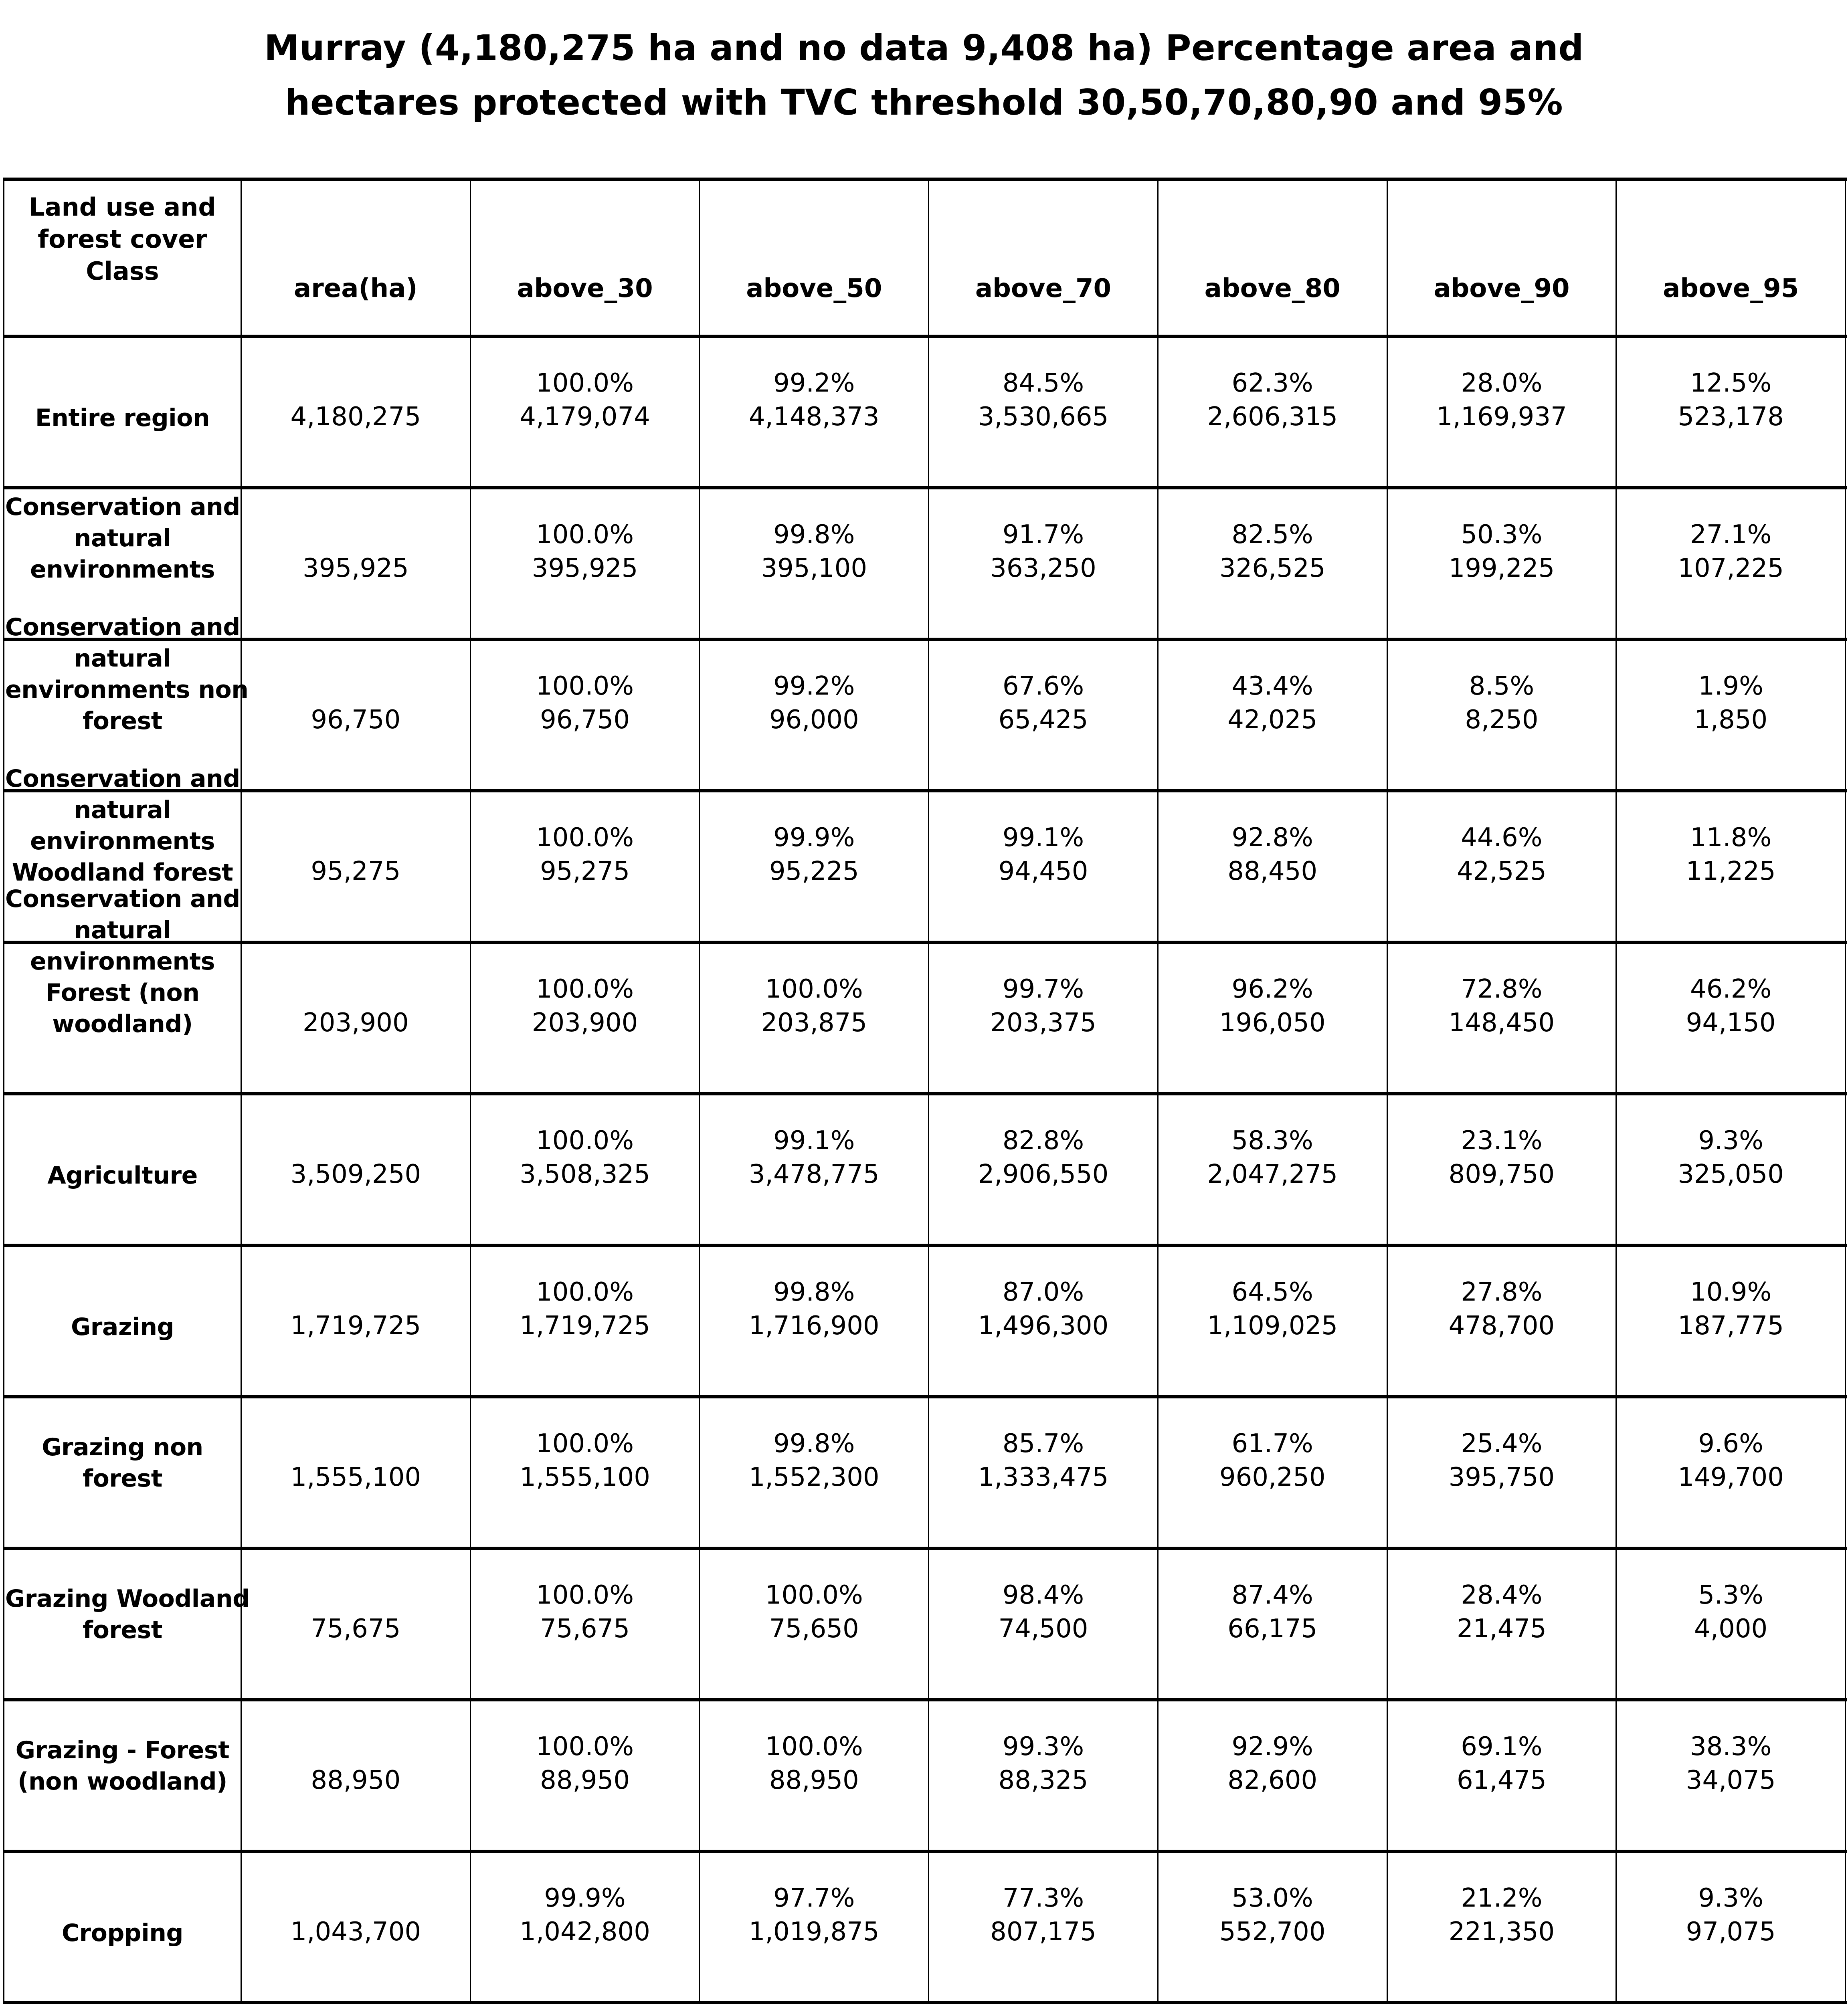 Image resolution: width=1848 pixels, height=2004 pixels. I want to click on value-stack: 98.4% 74,500, so click(1043, 1612).